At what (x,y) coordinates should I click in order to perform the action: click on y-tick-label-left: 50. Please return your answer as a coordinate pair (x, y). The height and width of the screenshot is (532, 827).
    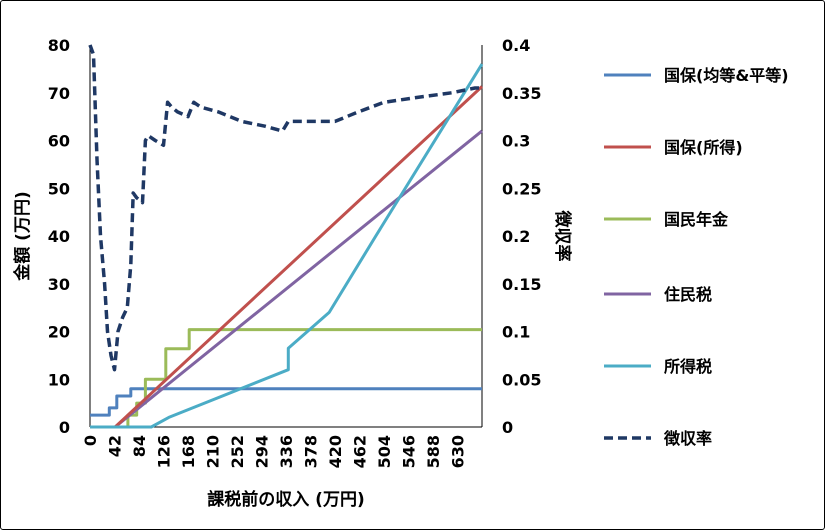
    Looking at the image, I should click on (59, 188).